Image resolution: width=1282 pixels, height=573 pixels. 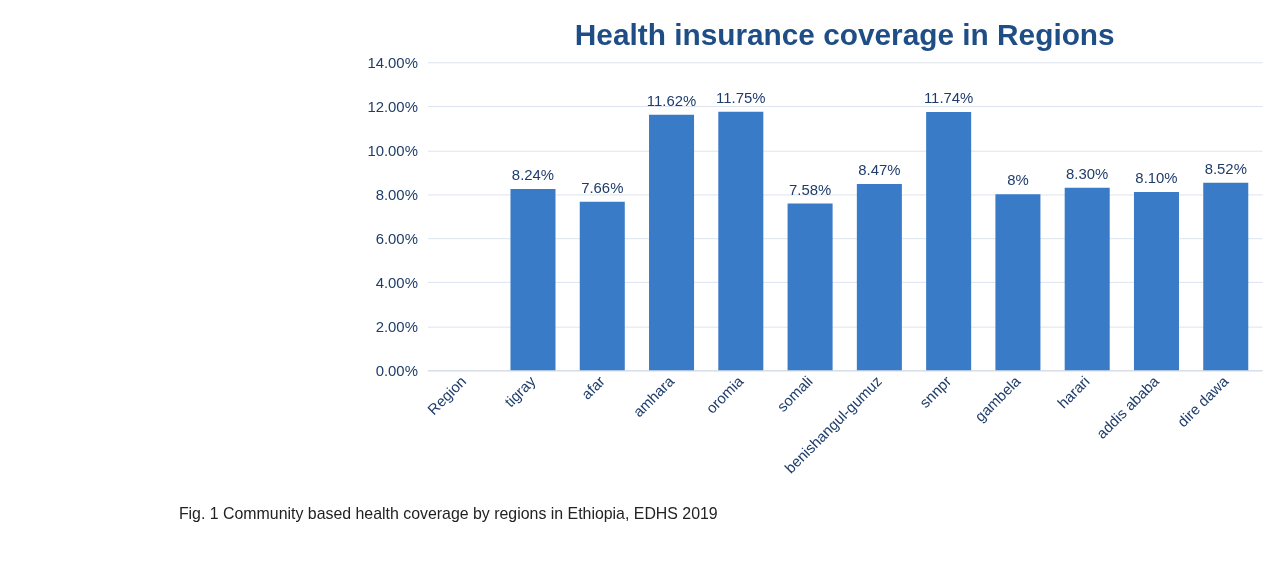 What do you see at coordinates (396, 326) in the screenshot?
I see `y-tick-label: 2.00%` at bounding box center [396, 326].